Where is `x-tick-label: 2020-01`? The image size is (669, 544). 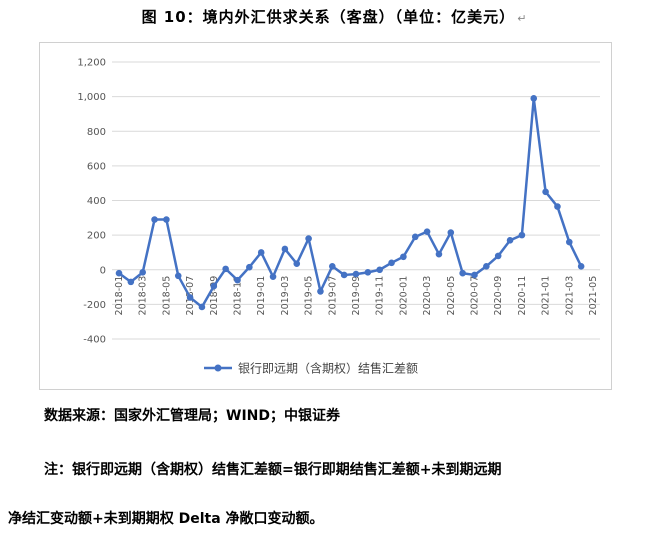 x-tick-label: 2020-01 is located at coordinates (403, 296).